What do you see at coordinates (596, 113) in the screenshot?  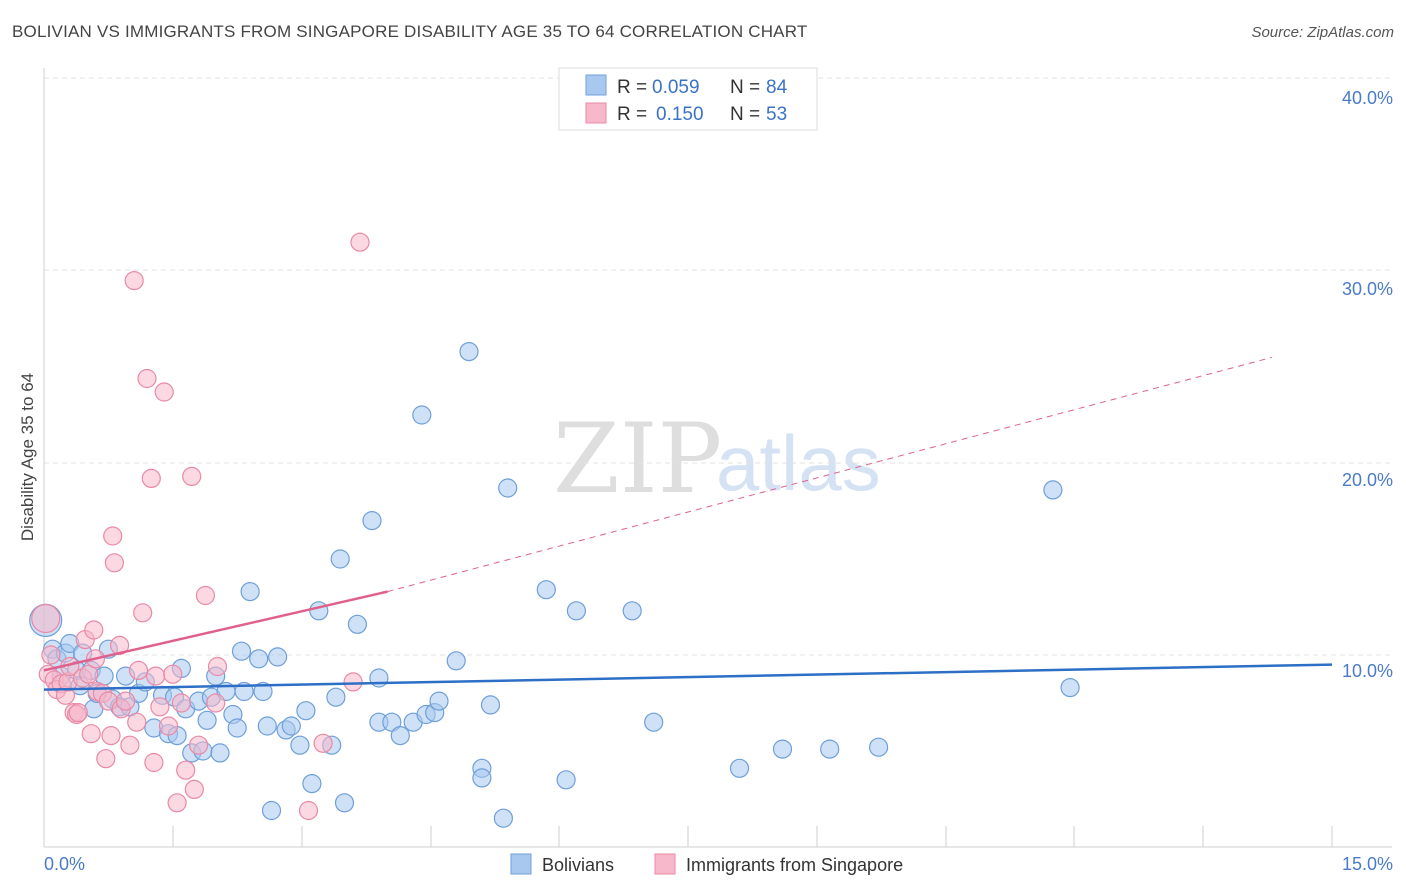 I see `legend-swatch-pink` at bounding box center [596, 113].